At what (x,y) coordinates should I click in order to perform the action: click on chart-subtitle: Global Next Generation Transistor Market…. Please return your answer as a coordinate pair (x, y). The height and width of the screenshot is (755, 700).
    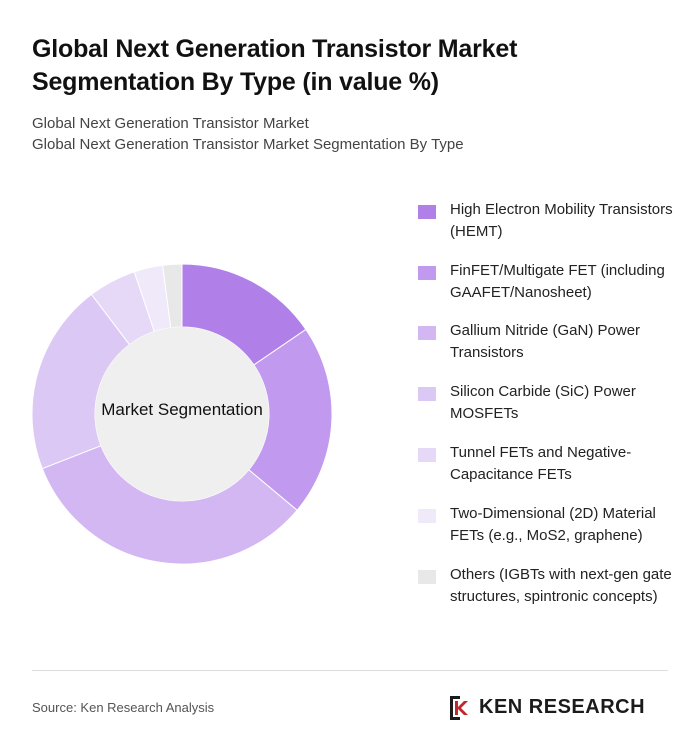
    Looking at the image, I should click on (248, 134).